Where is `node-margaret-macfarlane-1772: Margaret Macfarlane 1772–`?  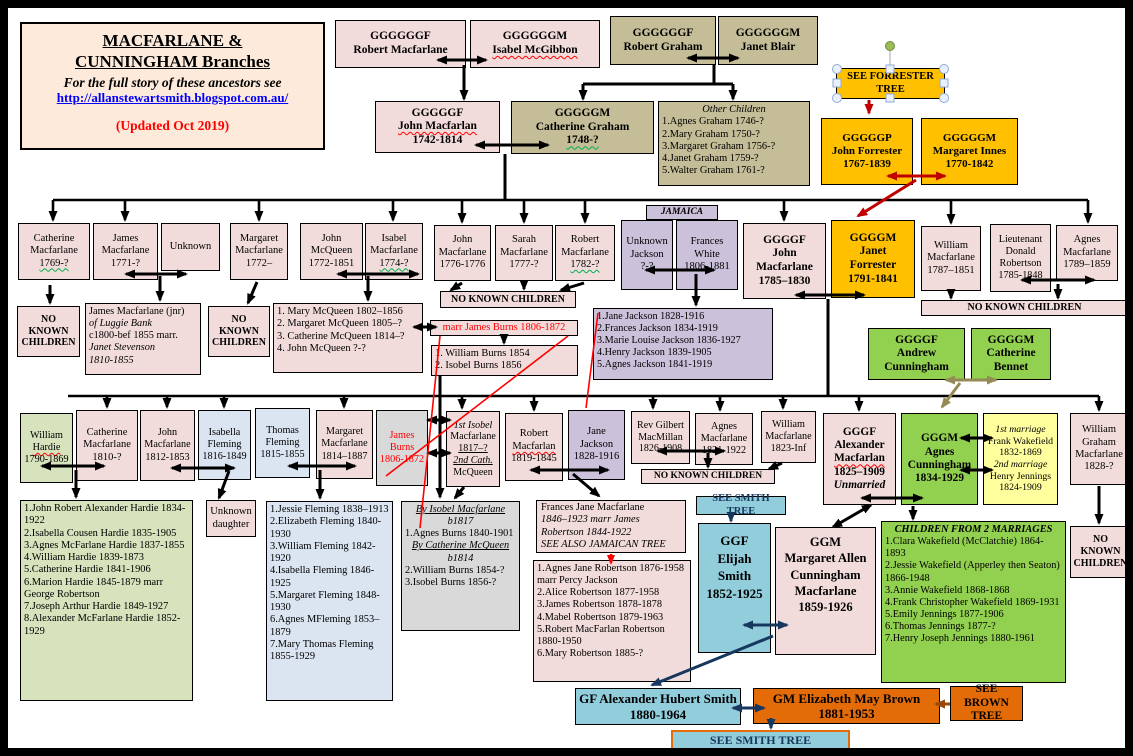
node-margaret-macfarlane-1772: Margaret Macfarlane 1772– is located at coordinates (259, 251).